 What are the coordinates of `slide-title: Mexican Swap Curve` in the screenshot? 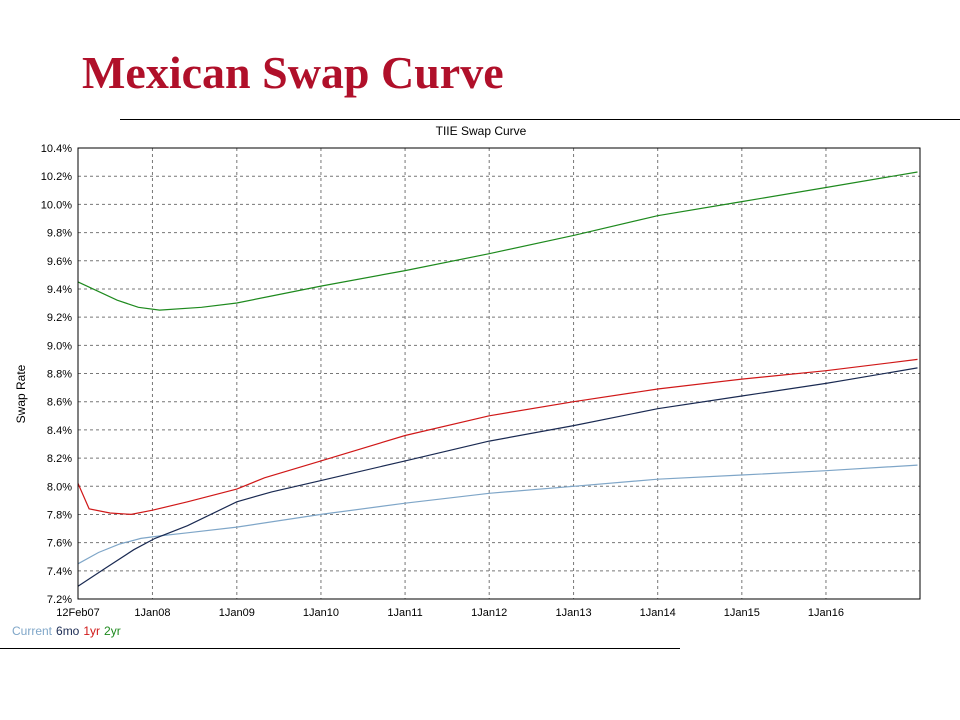 It's located at (293, 72).